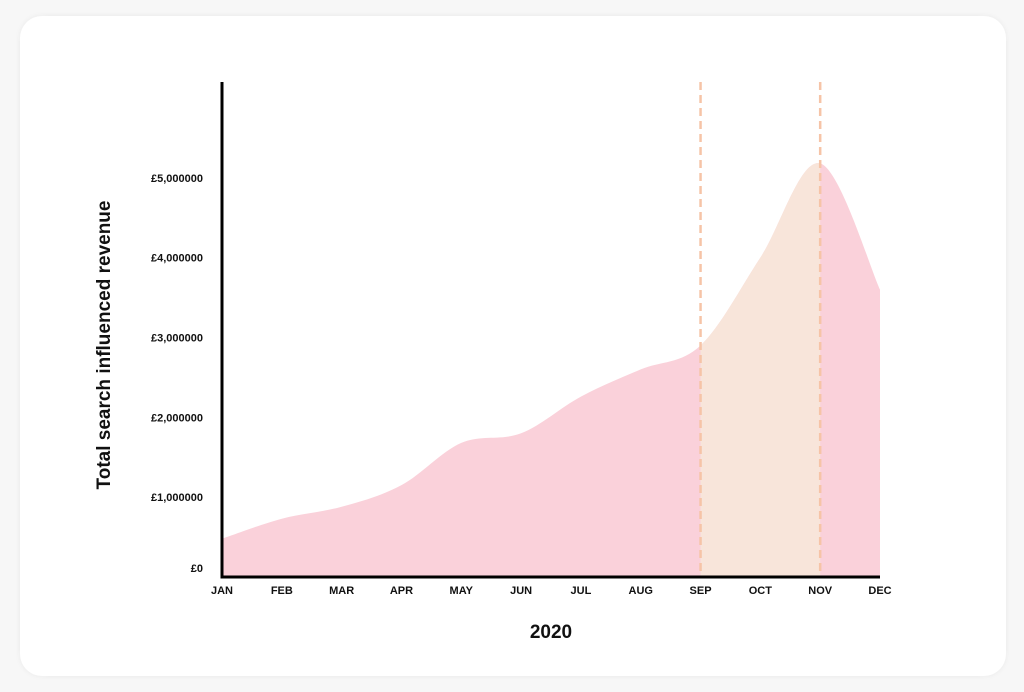 The width and height of the screenshot is (1024, 692). I want to click on y-tick-label: £0, so click(197, 569).